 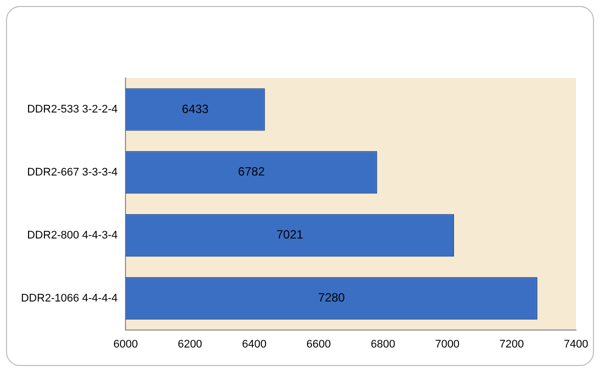 What do you see at coordinates (69, 298) in the screenshot?
I see `y-tick-label: DDR2-1066 4-4-4-4` at bounding box center [69, 298].